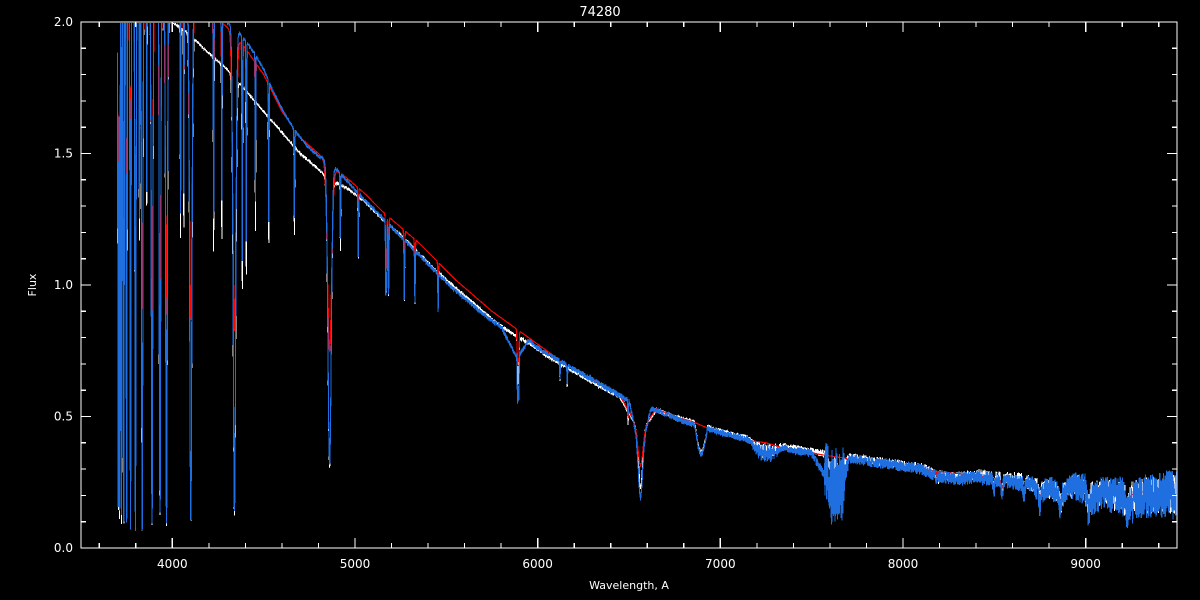 This screenshot has height=600, width=1200. I want to click on y-tick-label-layer: 0.0 0.5 1.0 1.5 2.0, so click(63, 285).